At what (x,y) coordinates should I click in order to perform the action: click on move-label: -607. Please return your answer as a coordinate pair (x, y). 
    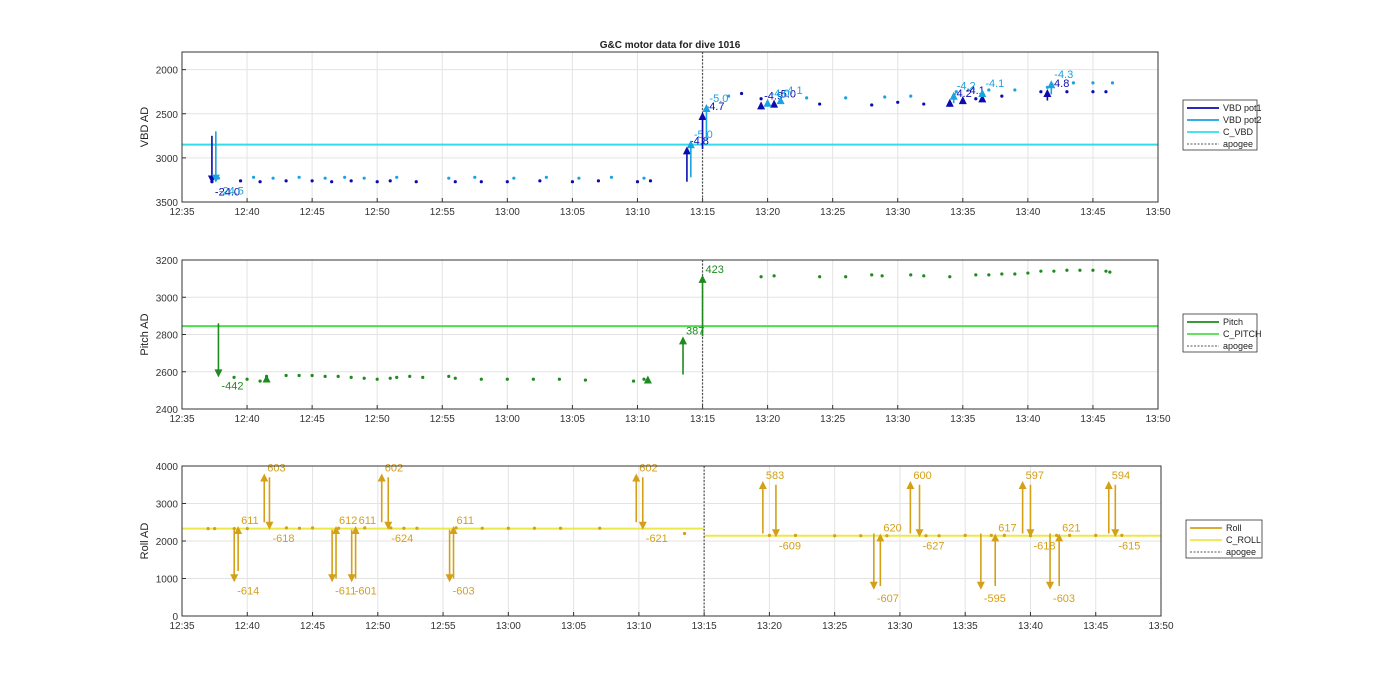
    Looking at the image, I should click on (888, 599).